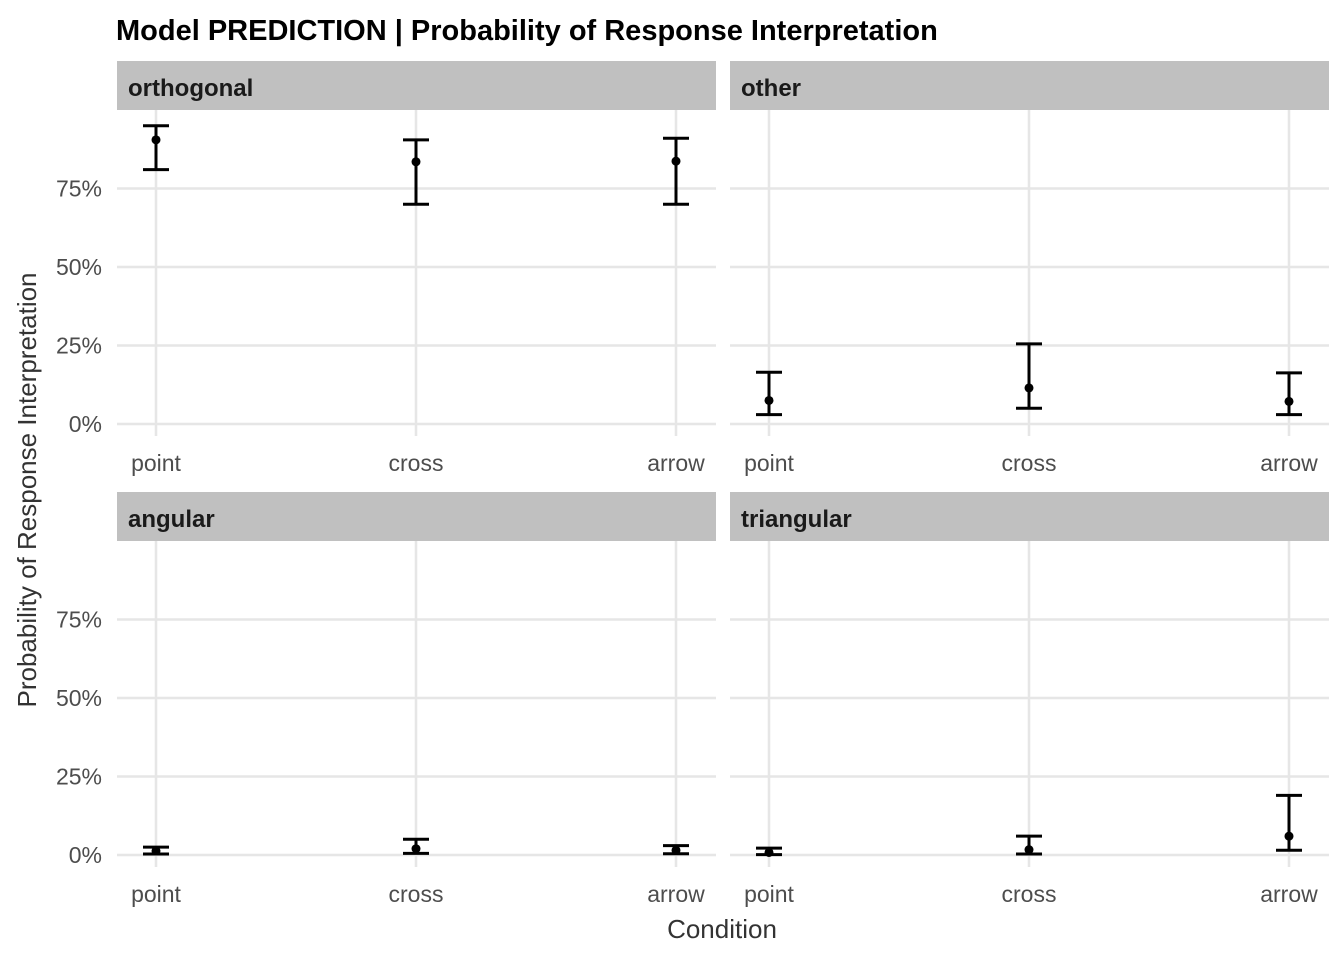  What do you see at coordinates (1029, 376) in the screenshot?
I see `errorbar-other-cross` at bounding box center [1029, 376].